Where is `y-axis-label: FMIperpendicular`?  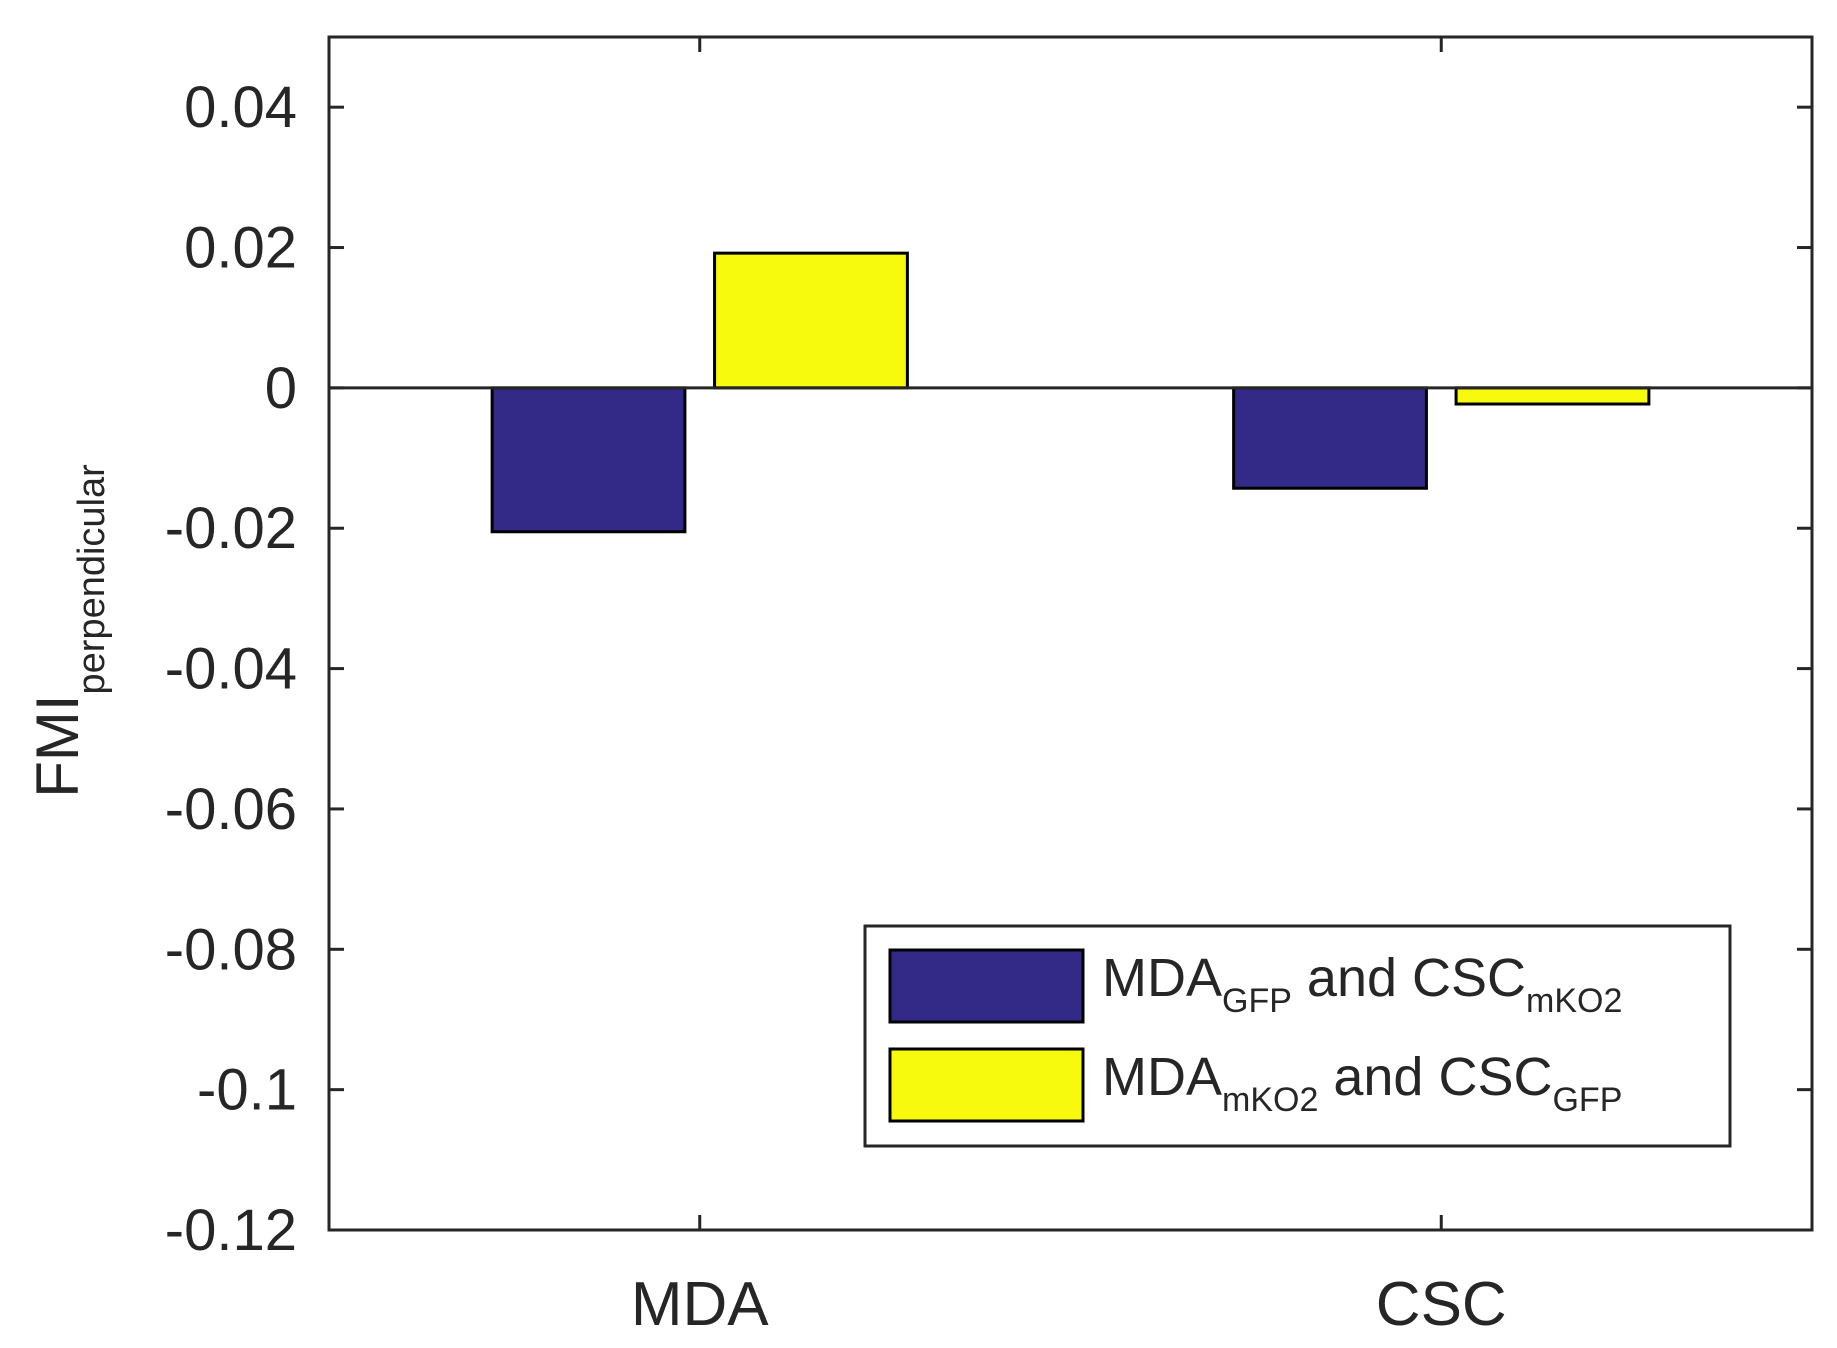 y-axis-label: FMIperpendicular is located at coordinates (68, 631).